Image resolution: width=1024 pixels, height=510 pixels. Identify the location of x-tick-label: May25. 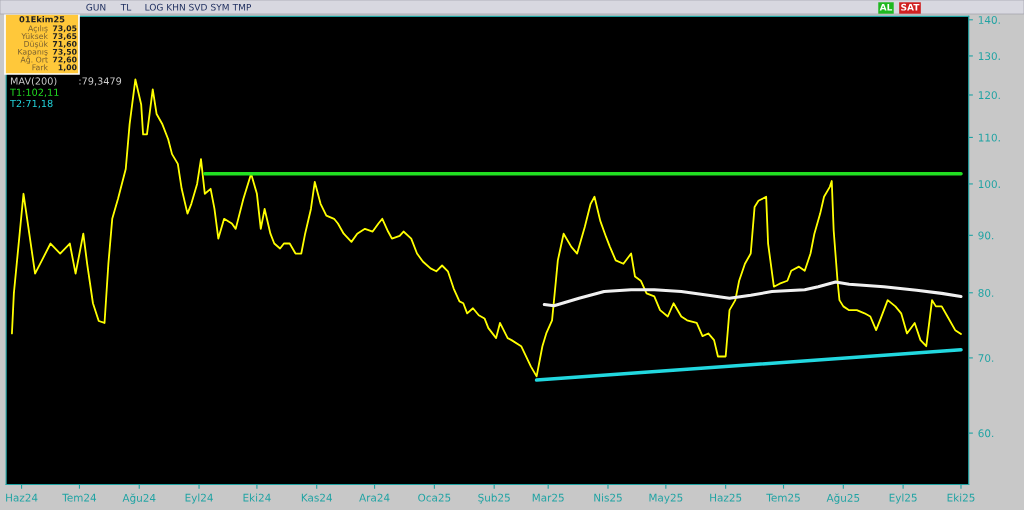
(666, 498).